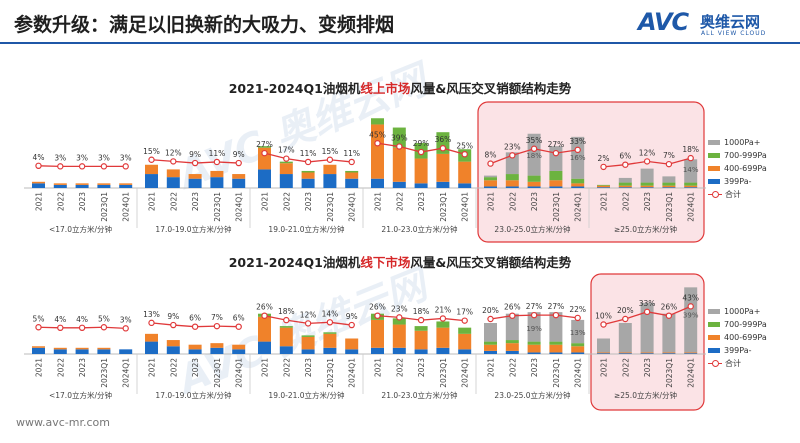  Describe the element at coordinates (690, 297) in the screenshot. I see `total-data-label: 43%` at that location.